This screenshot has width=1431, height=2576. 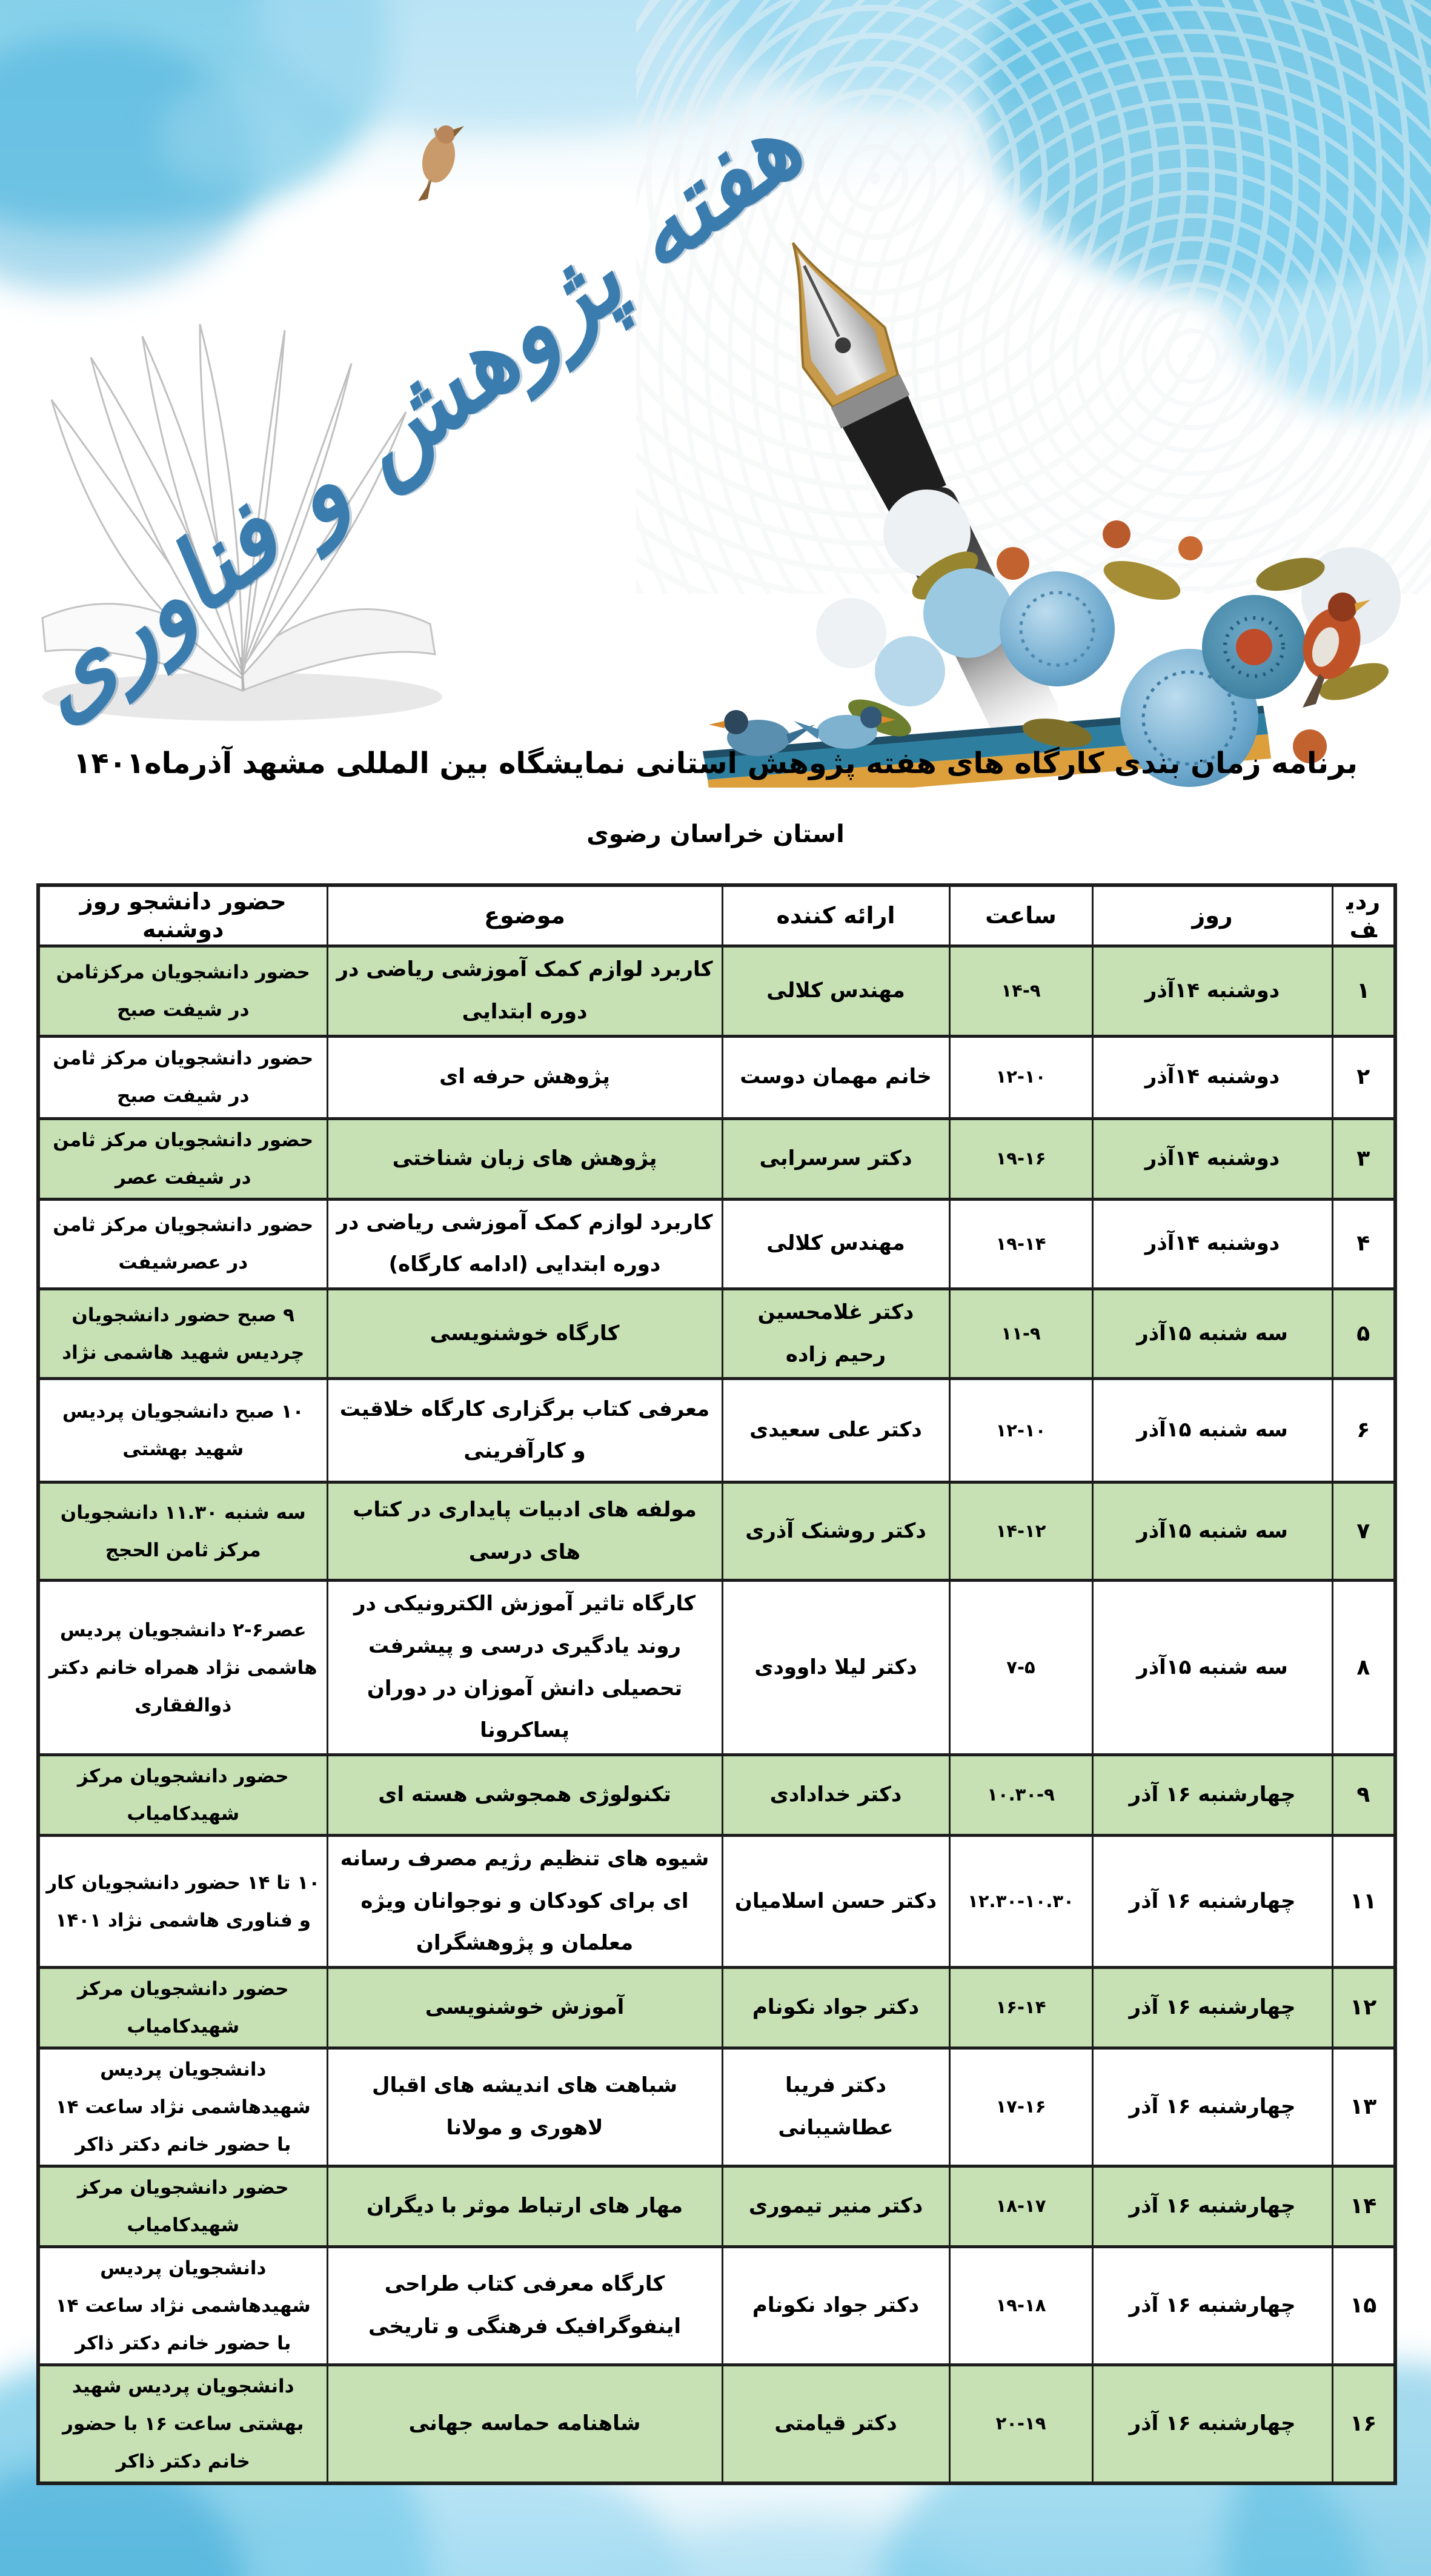 I want to click on open-book-icon, so click(x=241, y=522).